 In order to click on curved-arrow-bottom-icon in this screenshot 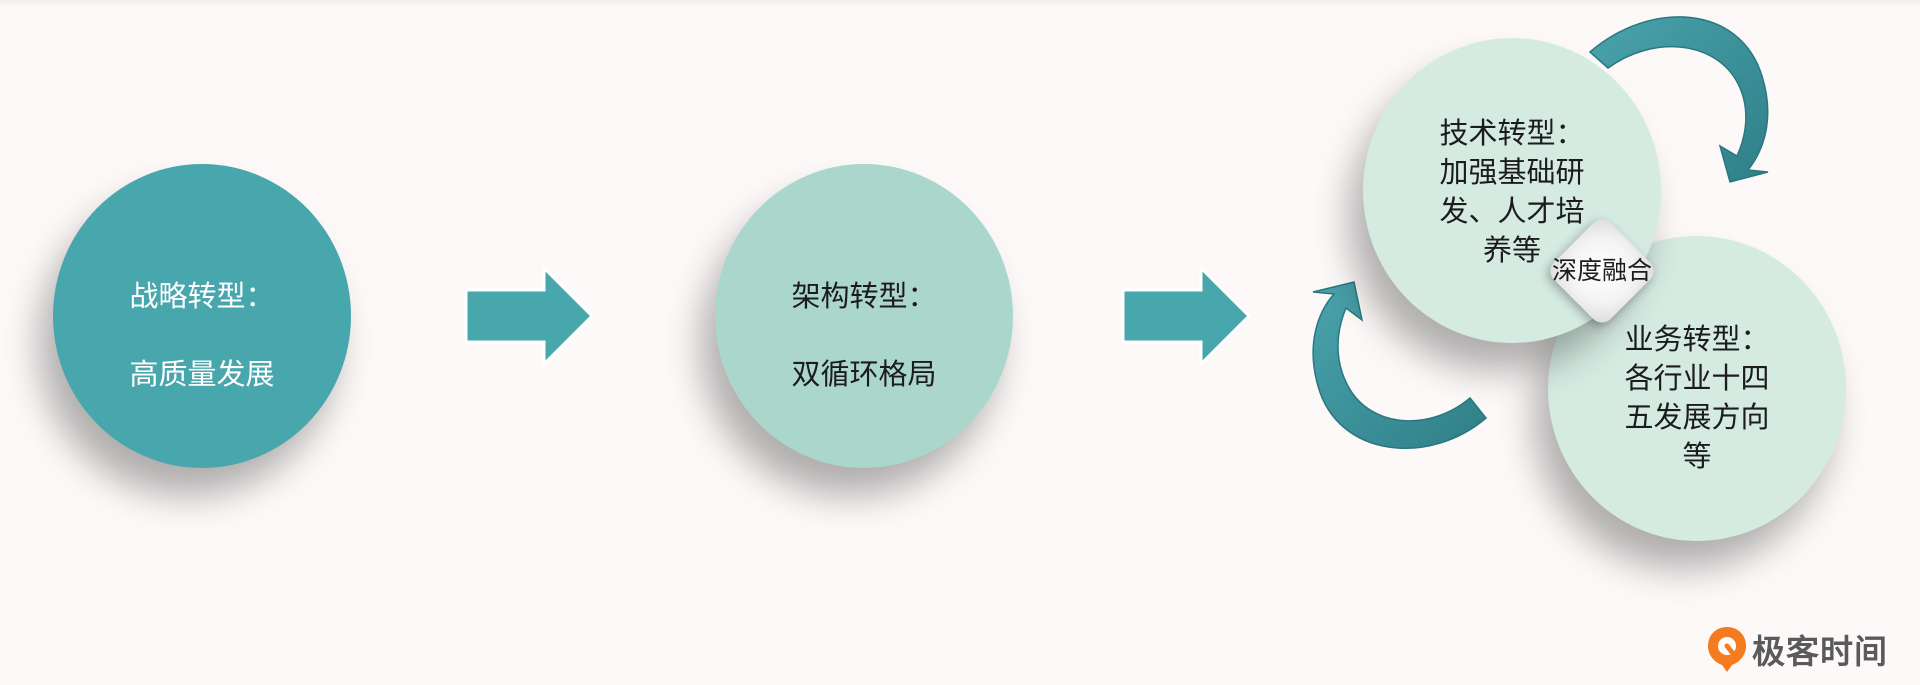, I will do `click(1400, 365)`.